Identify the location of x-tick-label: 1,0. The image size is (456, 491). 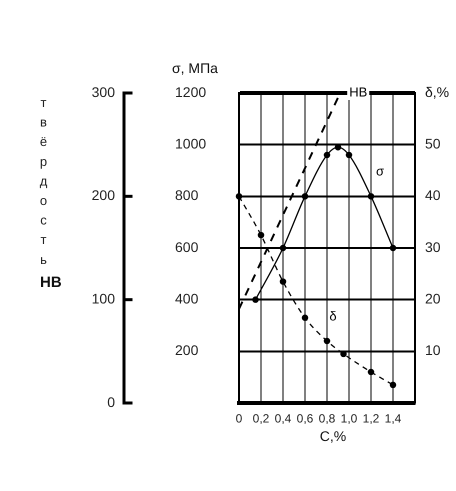
(349, 419).